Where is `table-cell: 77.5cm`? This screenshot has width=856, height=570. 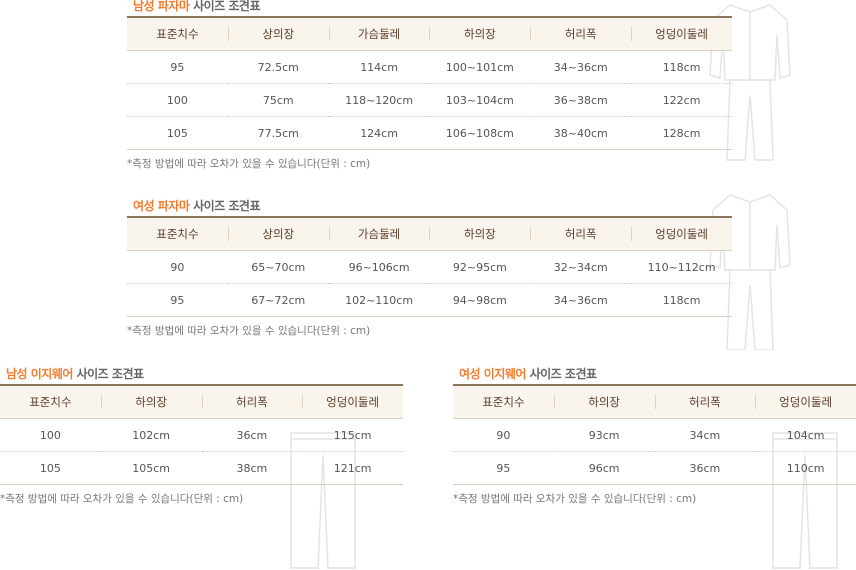 table-cell: 77.5cm is located at coordinates (278, 133).